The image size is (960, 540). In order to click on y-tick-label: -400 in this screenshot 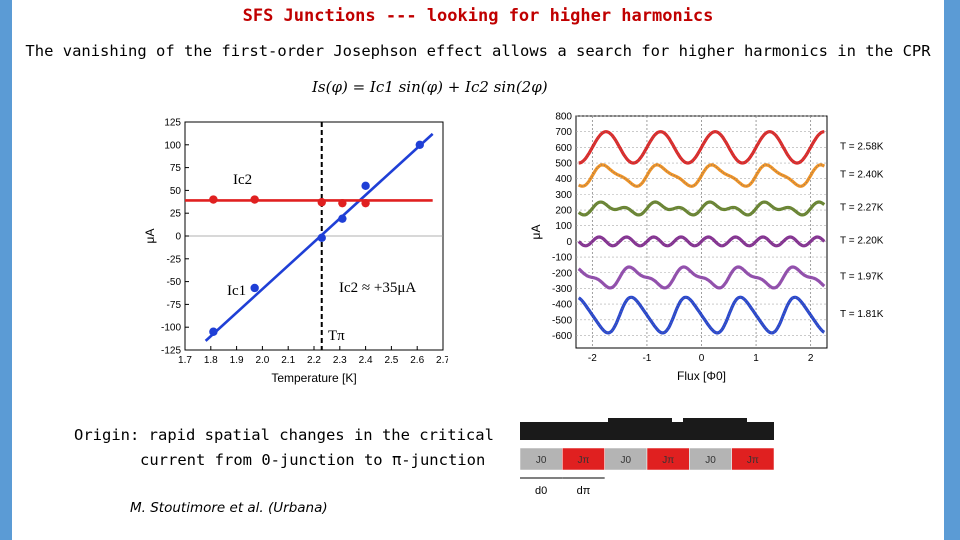, I will do `click(562, 305)`.